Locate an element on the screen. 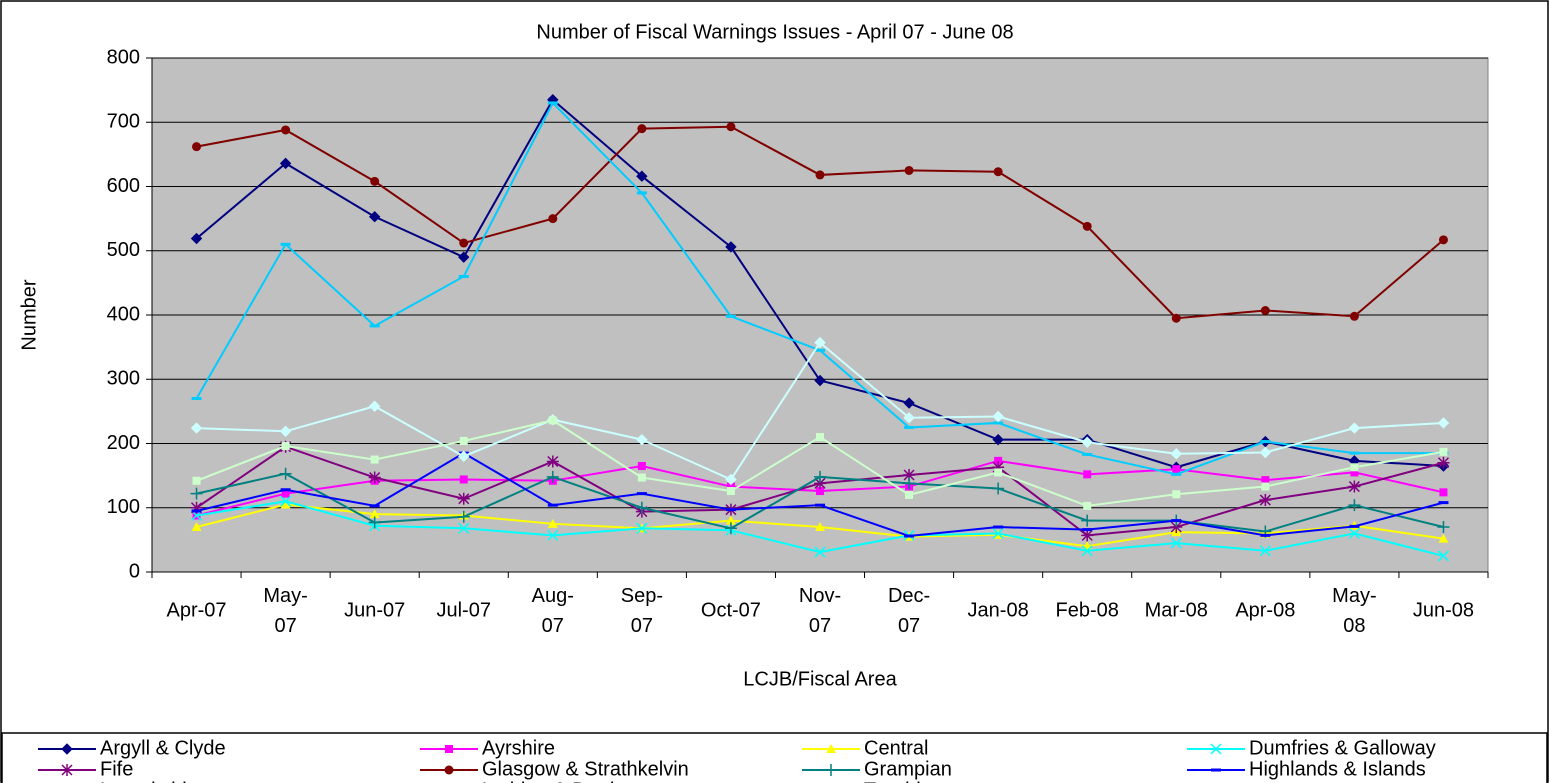 This screenshot has height=783, width=1549. x-tick-label-part: Aug- is located at coordinates (553, 596).